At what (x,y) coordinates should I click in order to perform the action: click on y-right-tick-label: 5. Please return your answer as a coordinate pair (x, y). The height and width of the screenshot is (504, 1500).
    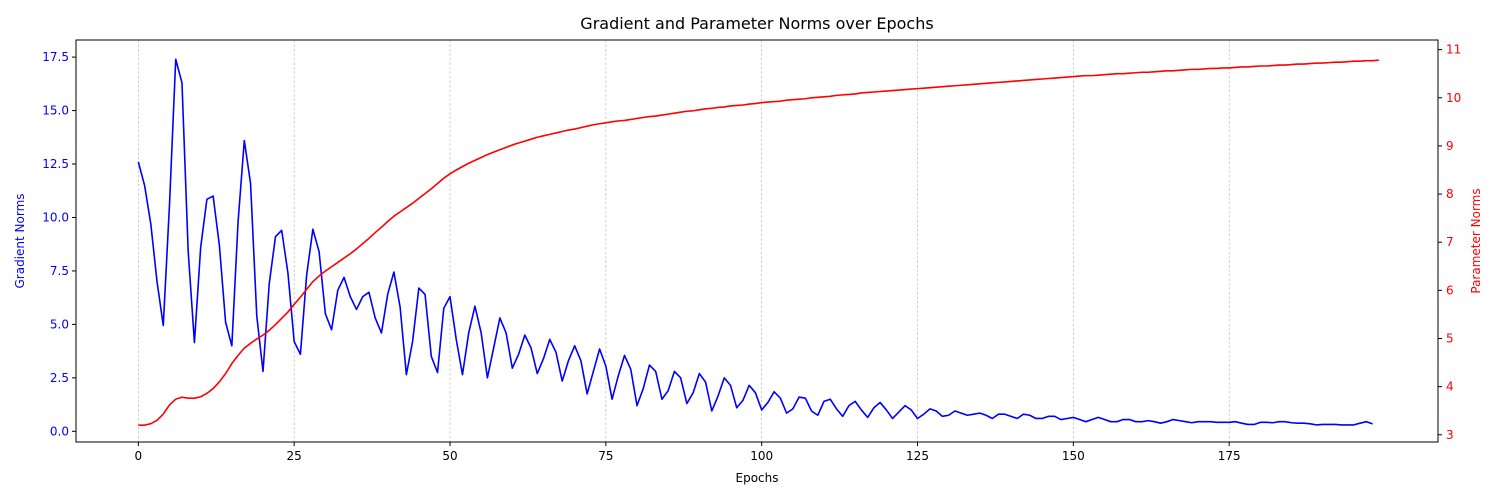
    Looking at the image, I should click on (1450, 338).